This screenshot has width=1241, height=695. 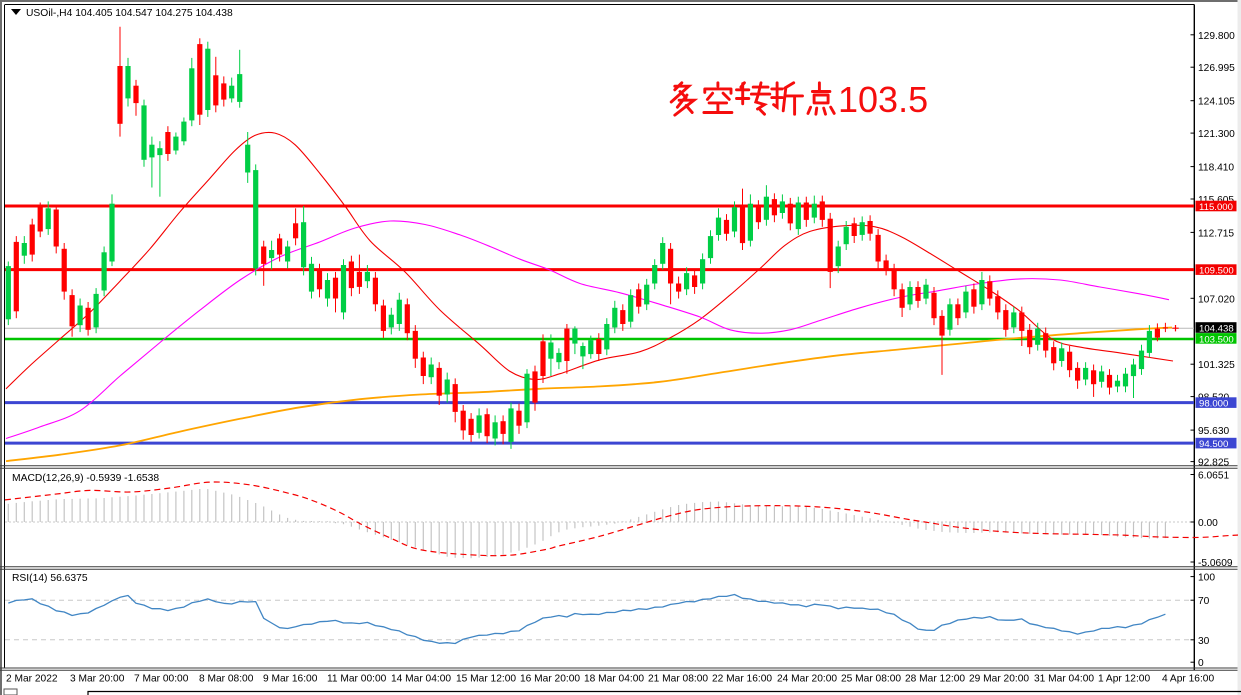 I want to click on svg-text: 104.438, so click(x=1216, y=329).